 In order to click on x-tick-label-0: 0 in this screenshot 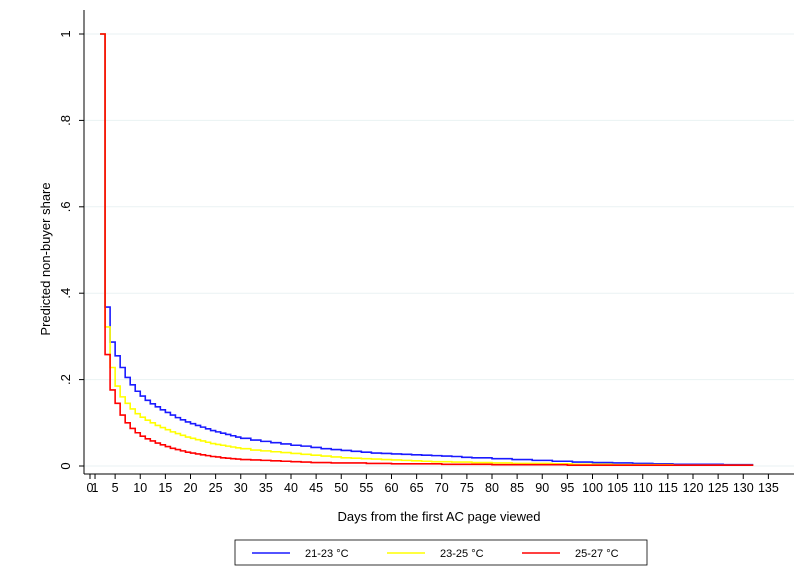, I will do `click(90, 488)`.